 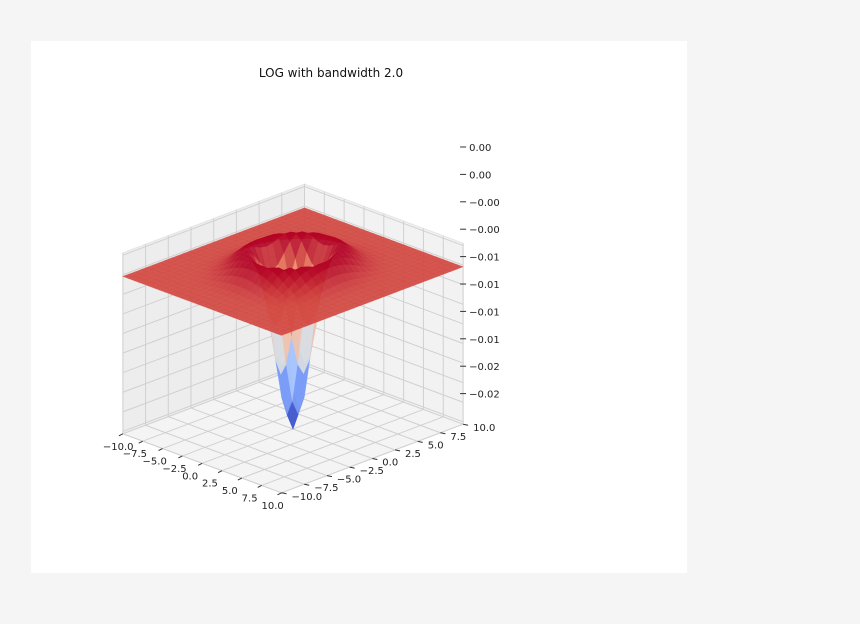 I want to click on y-tick-label: 10.0, so click(x=484, y=428).